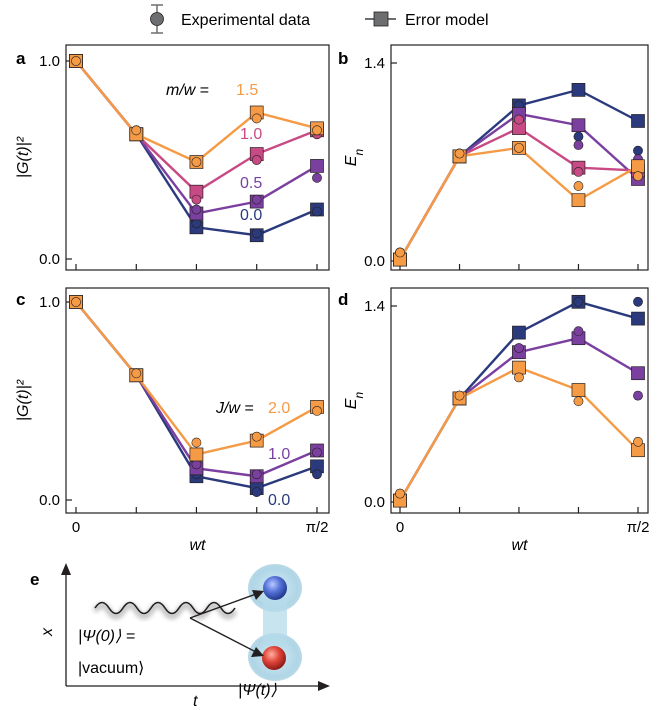 The width and height of the screenshot is (662, 710). Describe the element at coordinates (187, 90) in the screenshot. I see `annotation-prefix: m/w =` at that location.